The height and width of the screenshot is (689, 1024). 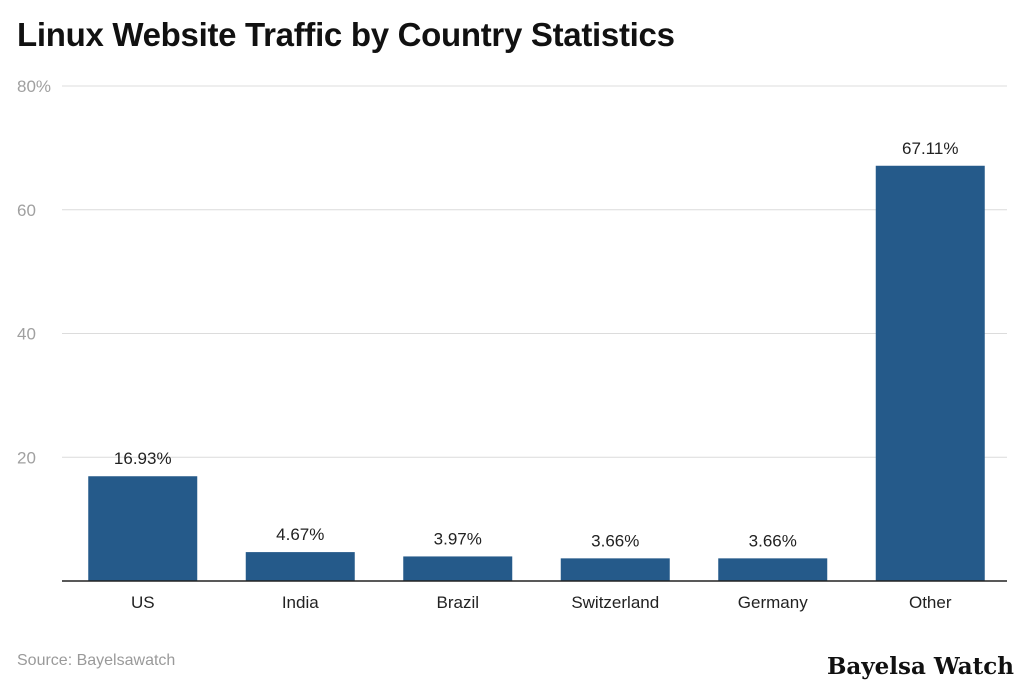 What do you see at coordinates (458, 568) in the screenshot?
I see `bar-brazil` at bounding box center [458, 568].